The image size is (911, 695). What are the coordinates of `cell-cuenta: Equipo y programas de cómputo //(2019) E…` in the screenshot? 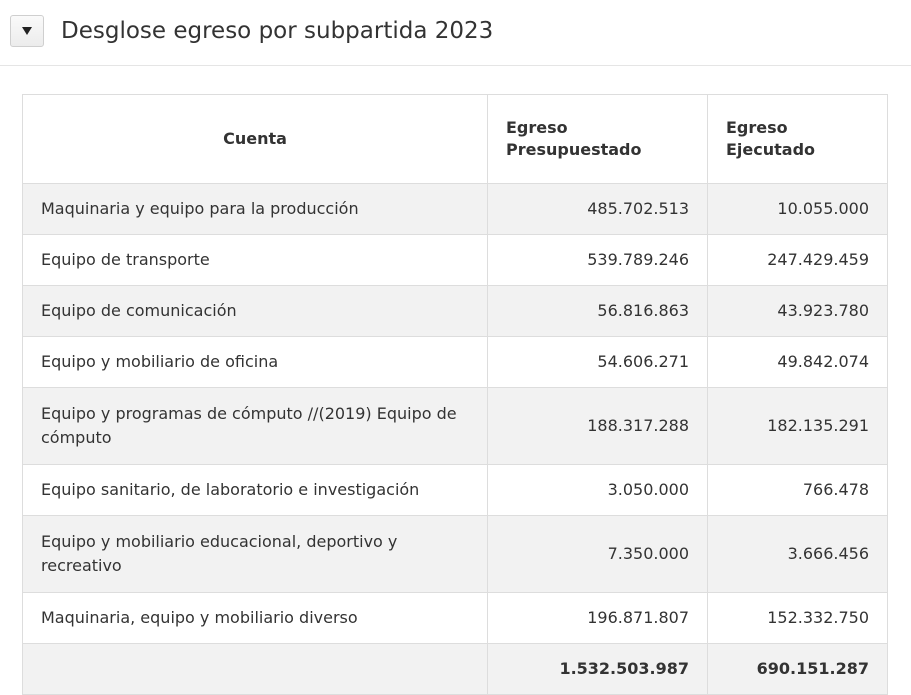 It's located at (255, 426).